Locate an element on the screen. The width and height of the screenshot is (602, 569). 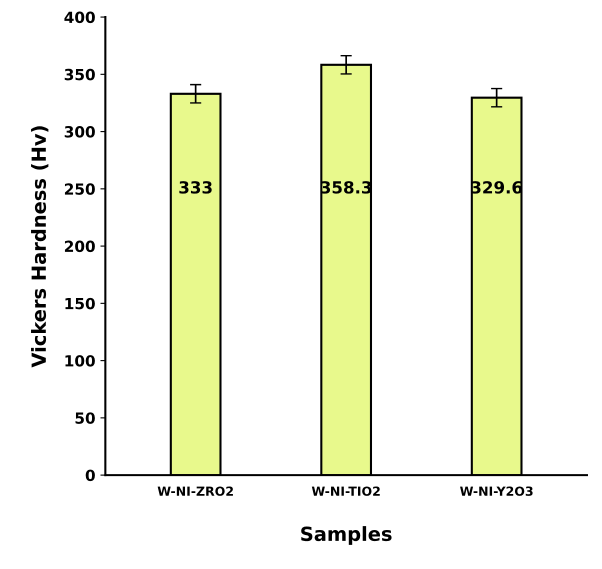
y-tick-label: 0 is located at coordinates (90, 476).